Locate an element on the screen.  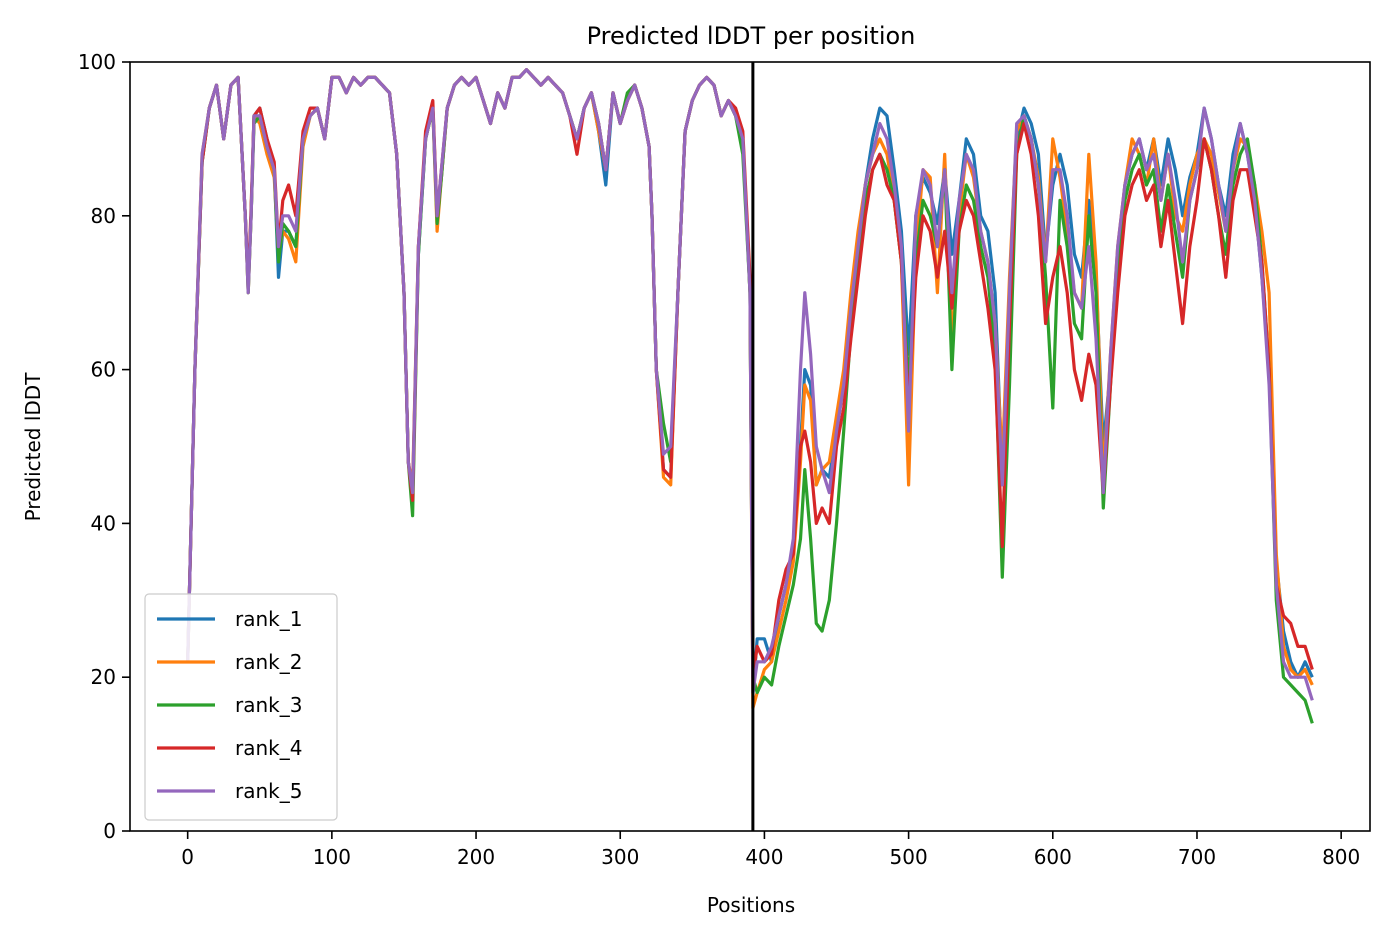
y-tick-label: 0 is located at coordinates (109, 831).